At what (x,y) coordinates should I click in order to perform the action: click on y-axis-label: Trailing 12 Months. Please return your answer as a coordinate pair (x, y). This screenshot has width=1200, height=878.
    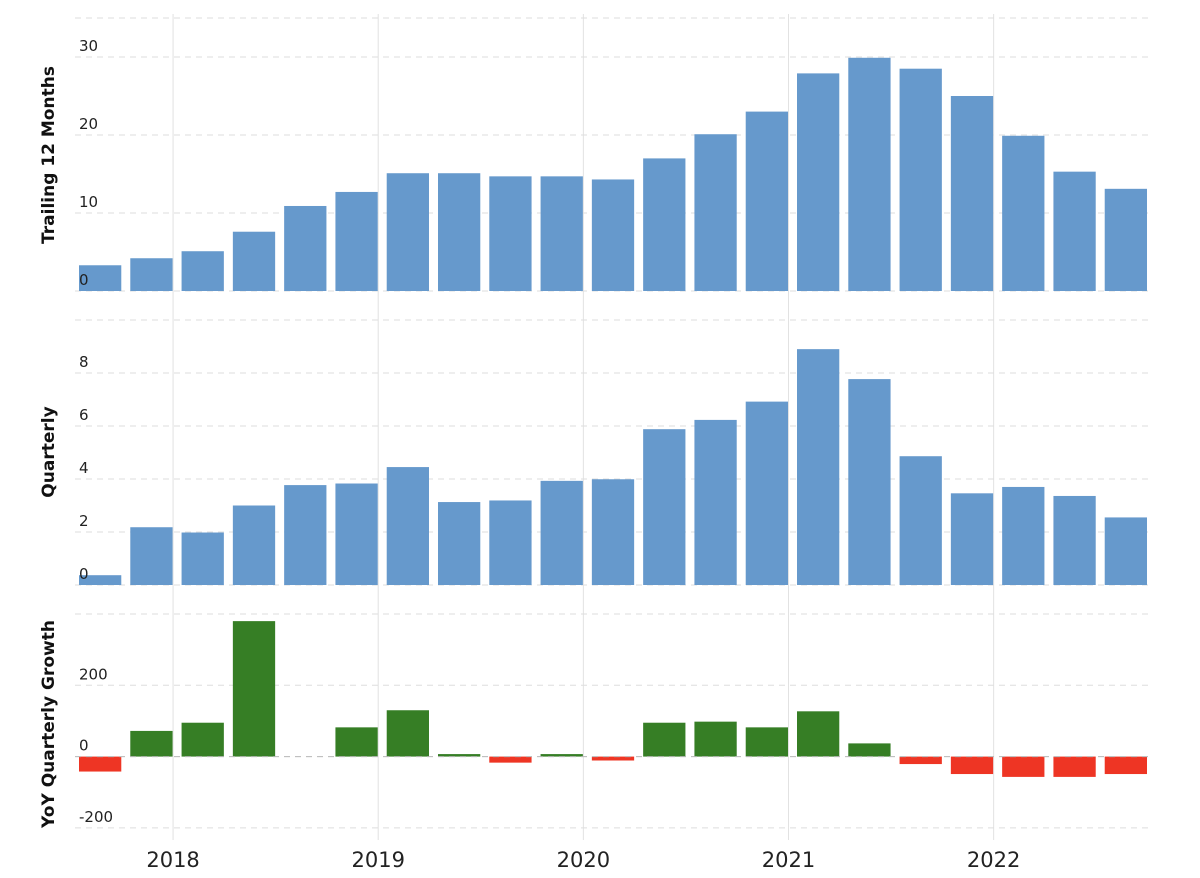
    Looking at the image, I should click on (49, 155).